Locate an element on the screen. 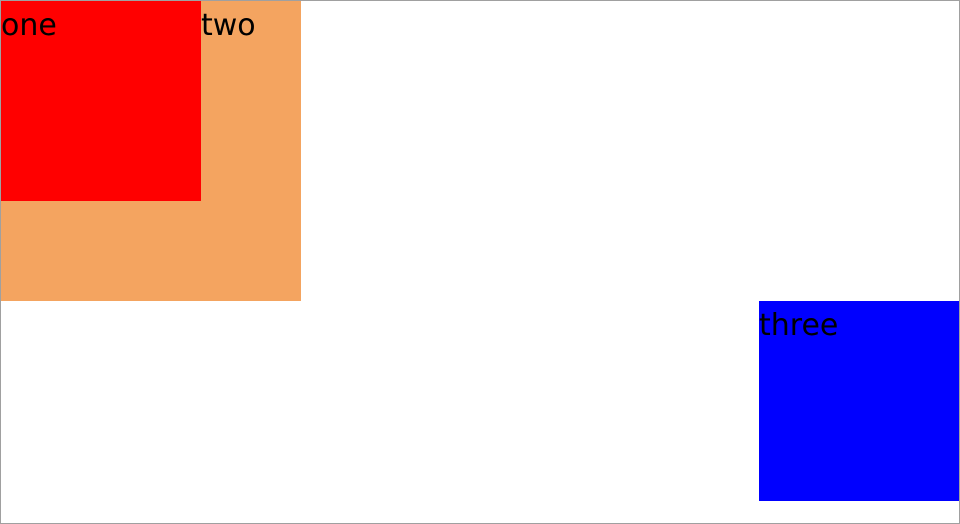 Image resolution: width=960 pixels, height=524 pixels. box-three: three is located at coordinates (859, 401).